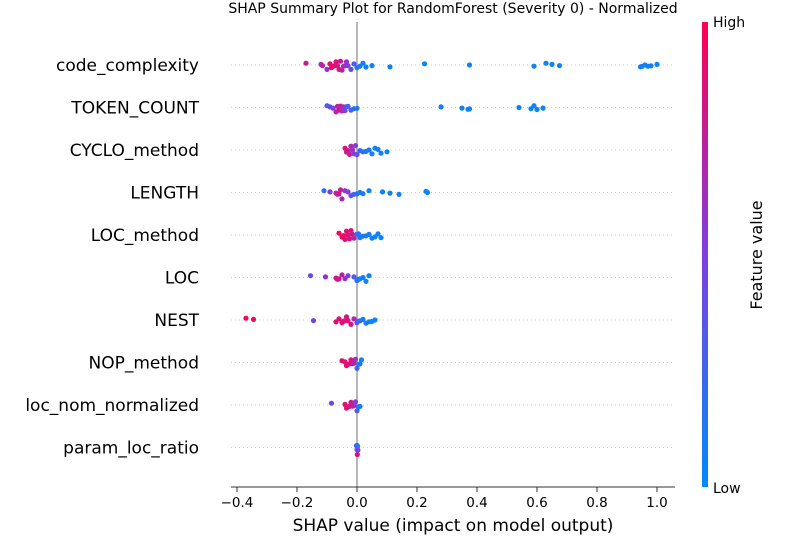 This screenshot has width=800, height=550. Describe the element at coordinates (656, 503) in the screenshot. I see `x-tick-label: 1.0` at that location.